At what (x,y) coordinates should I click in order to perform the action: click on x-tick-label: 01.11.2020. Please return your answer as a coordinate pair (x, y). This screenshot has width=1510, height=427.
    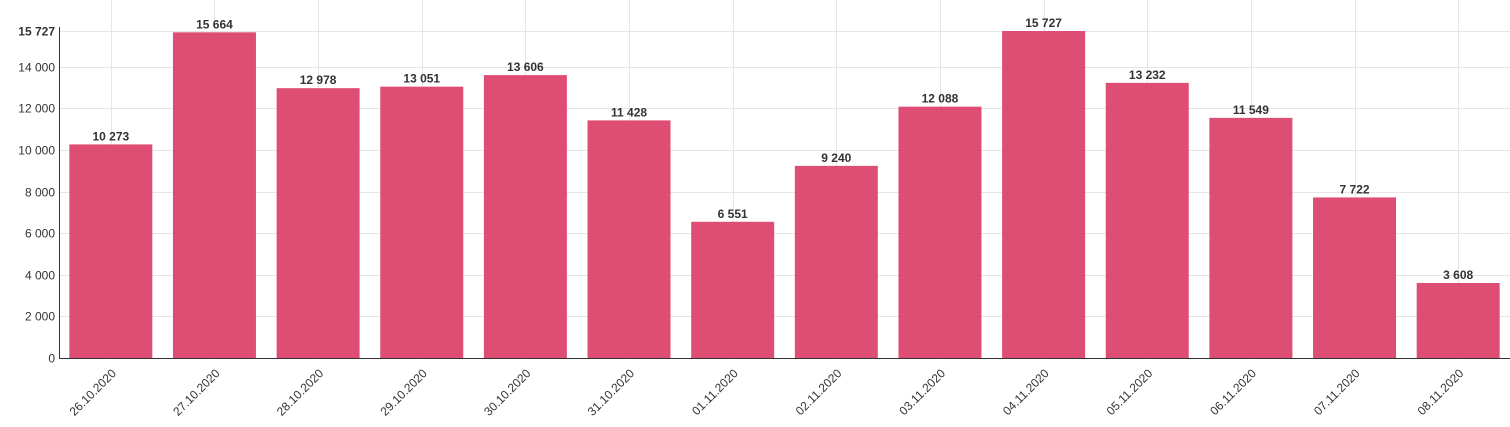
    Looking at the image, I should click on (715, 392).